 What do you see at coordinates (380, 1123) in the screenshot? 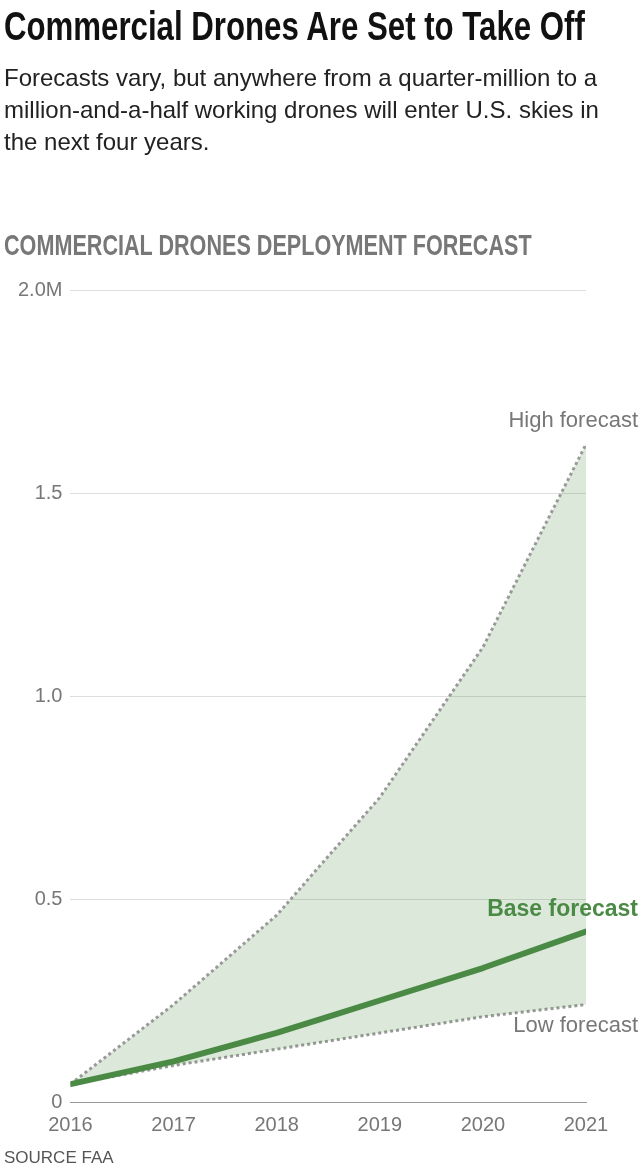
I see `x-tick-label: 2019` at bounding box center [380, 1123].